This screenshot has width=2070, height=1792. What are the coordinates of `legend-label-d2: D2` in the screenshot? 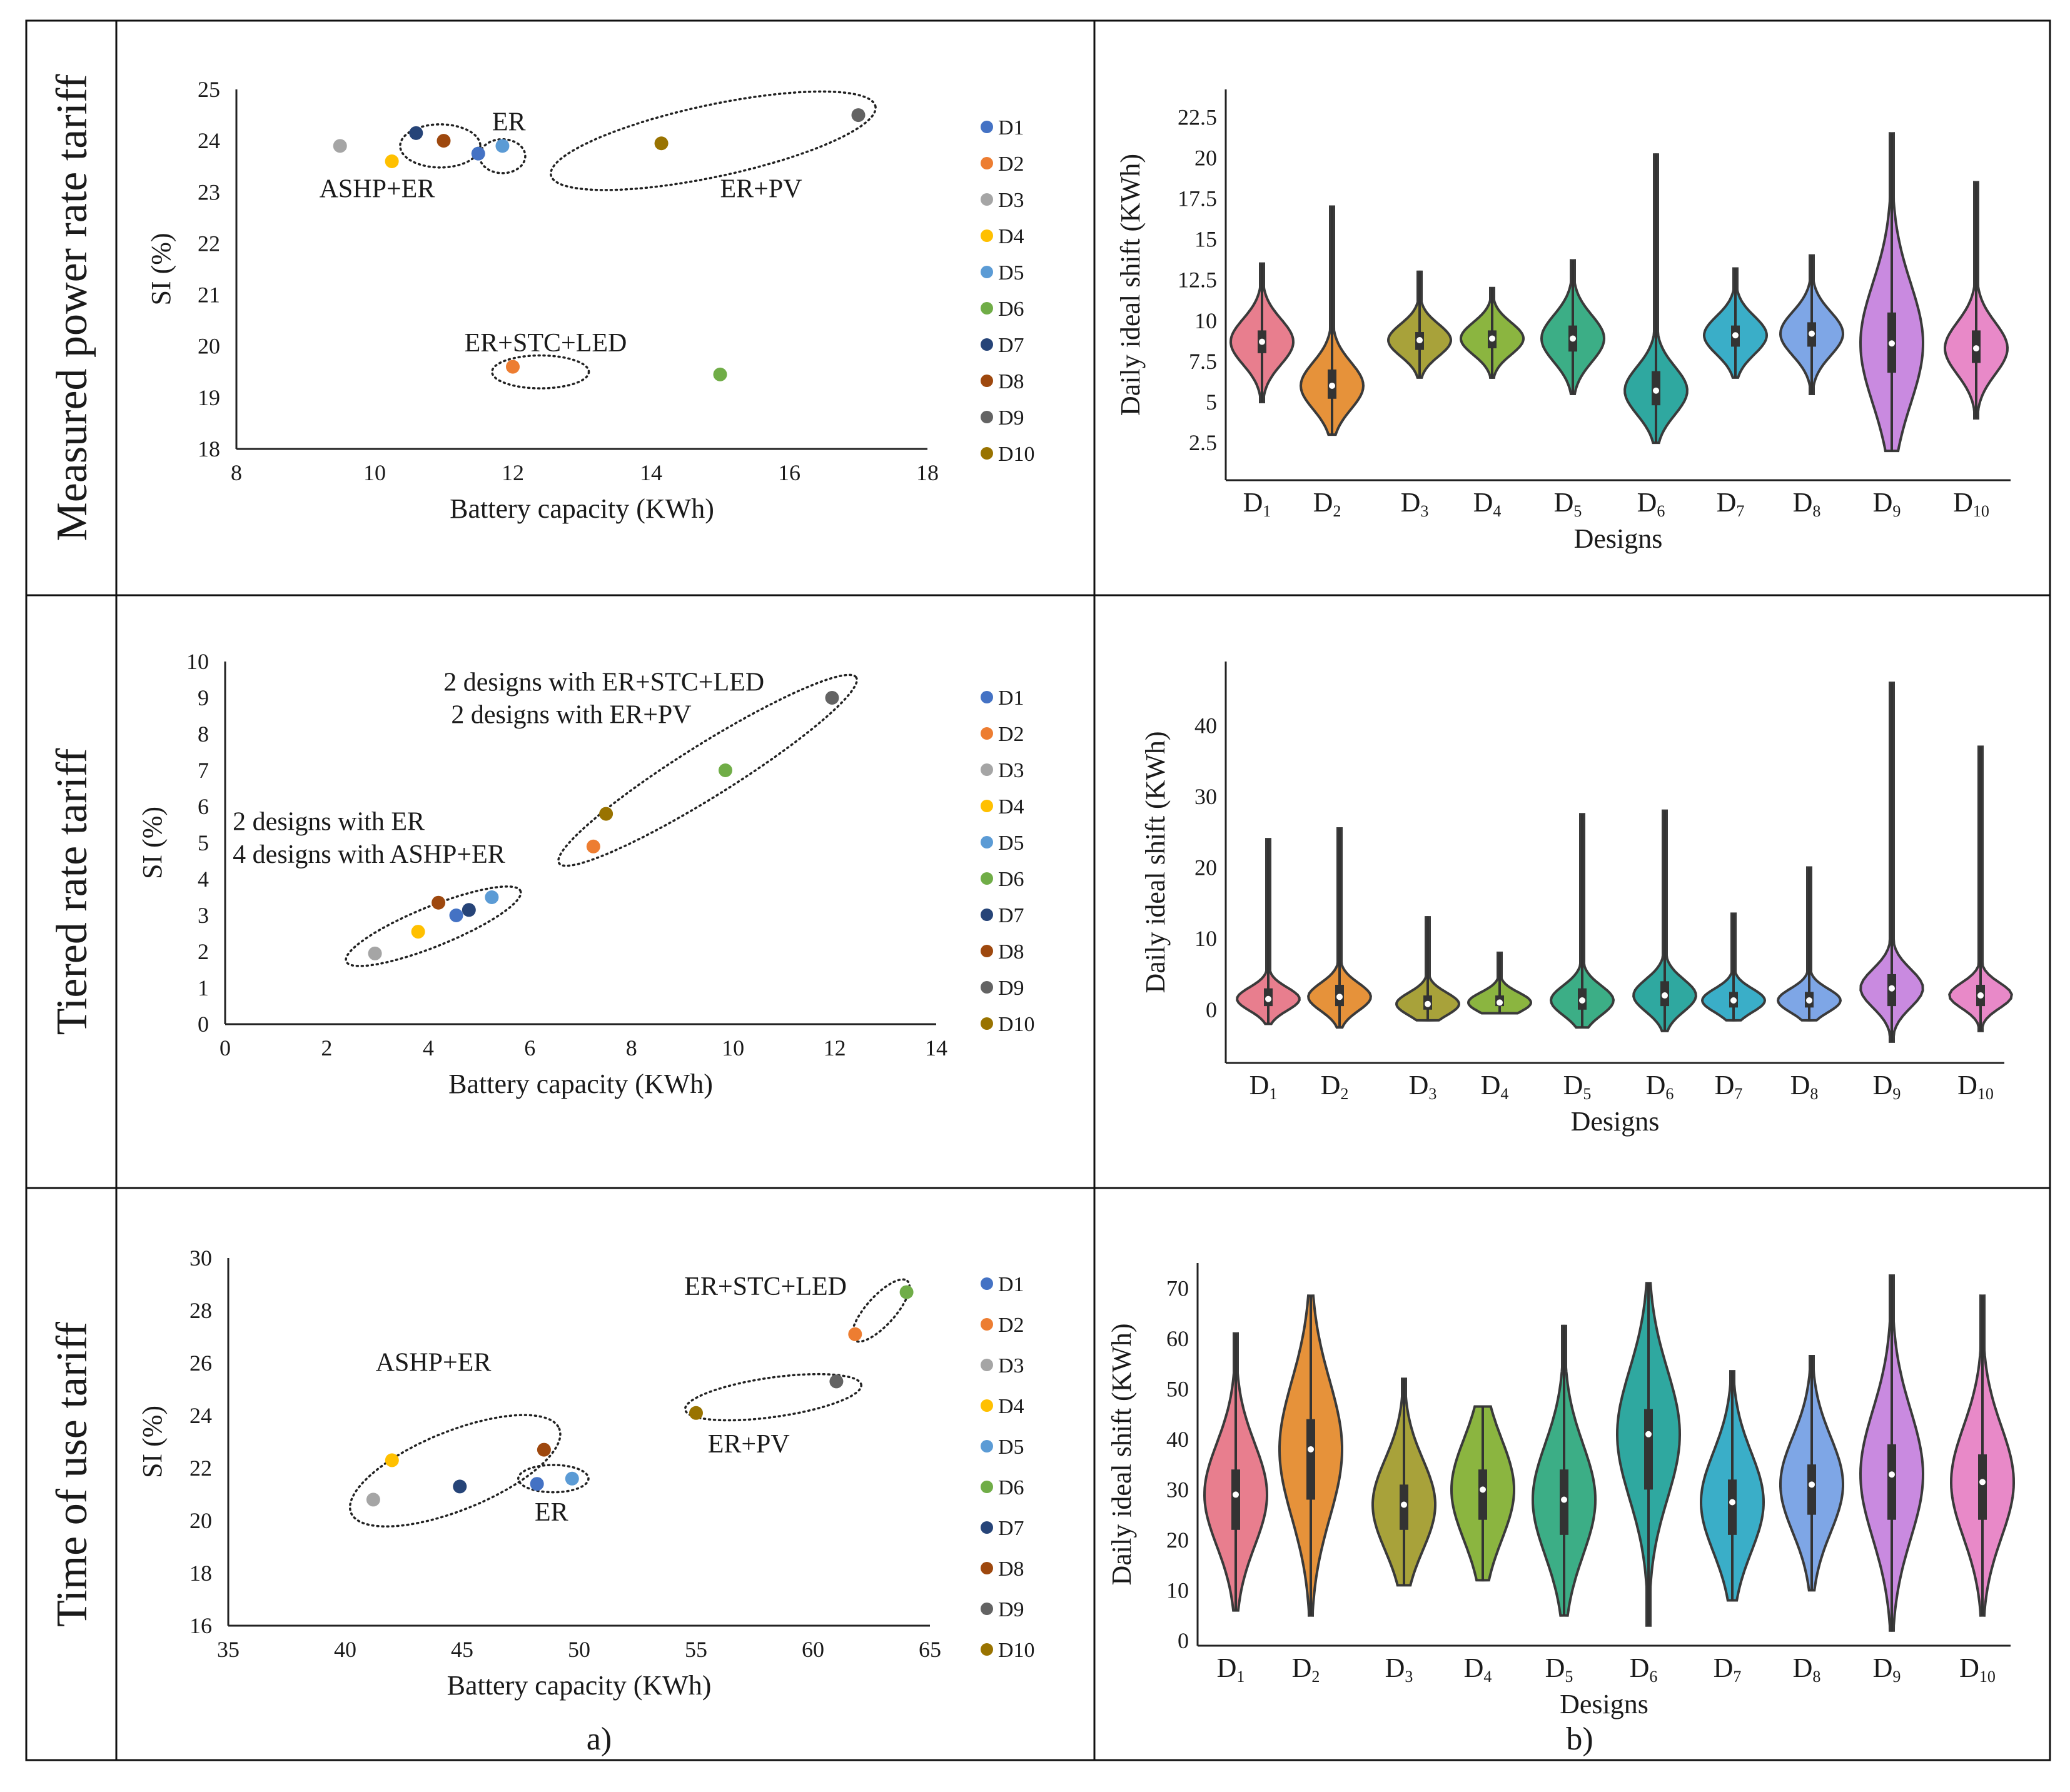 It's located at (1011, 1325).